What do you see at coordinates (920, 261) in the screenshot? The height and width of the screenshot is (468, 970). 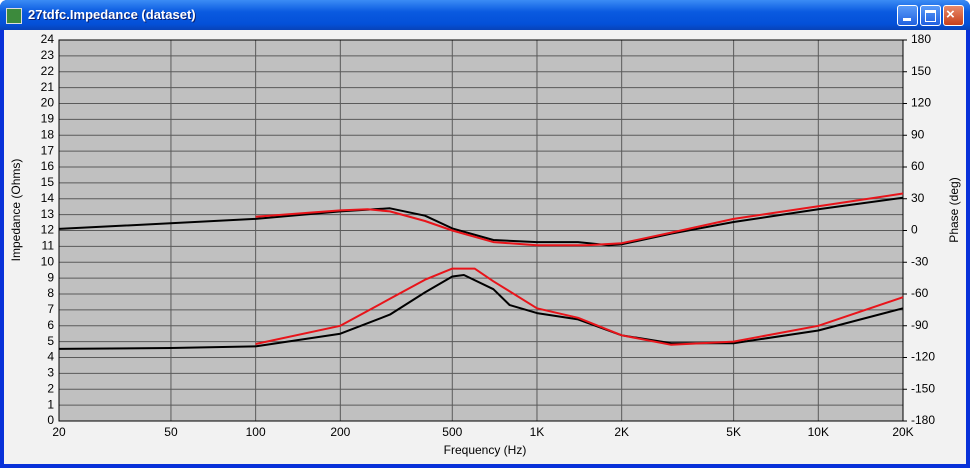 I see `y2-tick-label: -30` at bounding box center [920, 261].